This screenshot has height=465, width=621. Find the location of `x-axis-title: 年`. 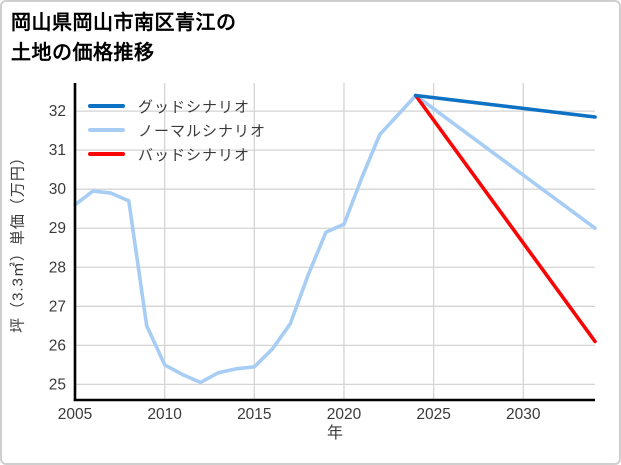

x-axis-title: 年 is located at coordinates (335, 433).